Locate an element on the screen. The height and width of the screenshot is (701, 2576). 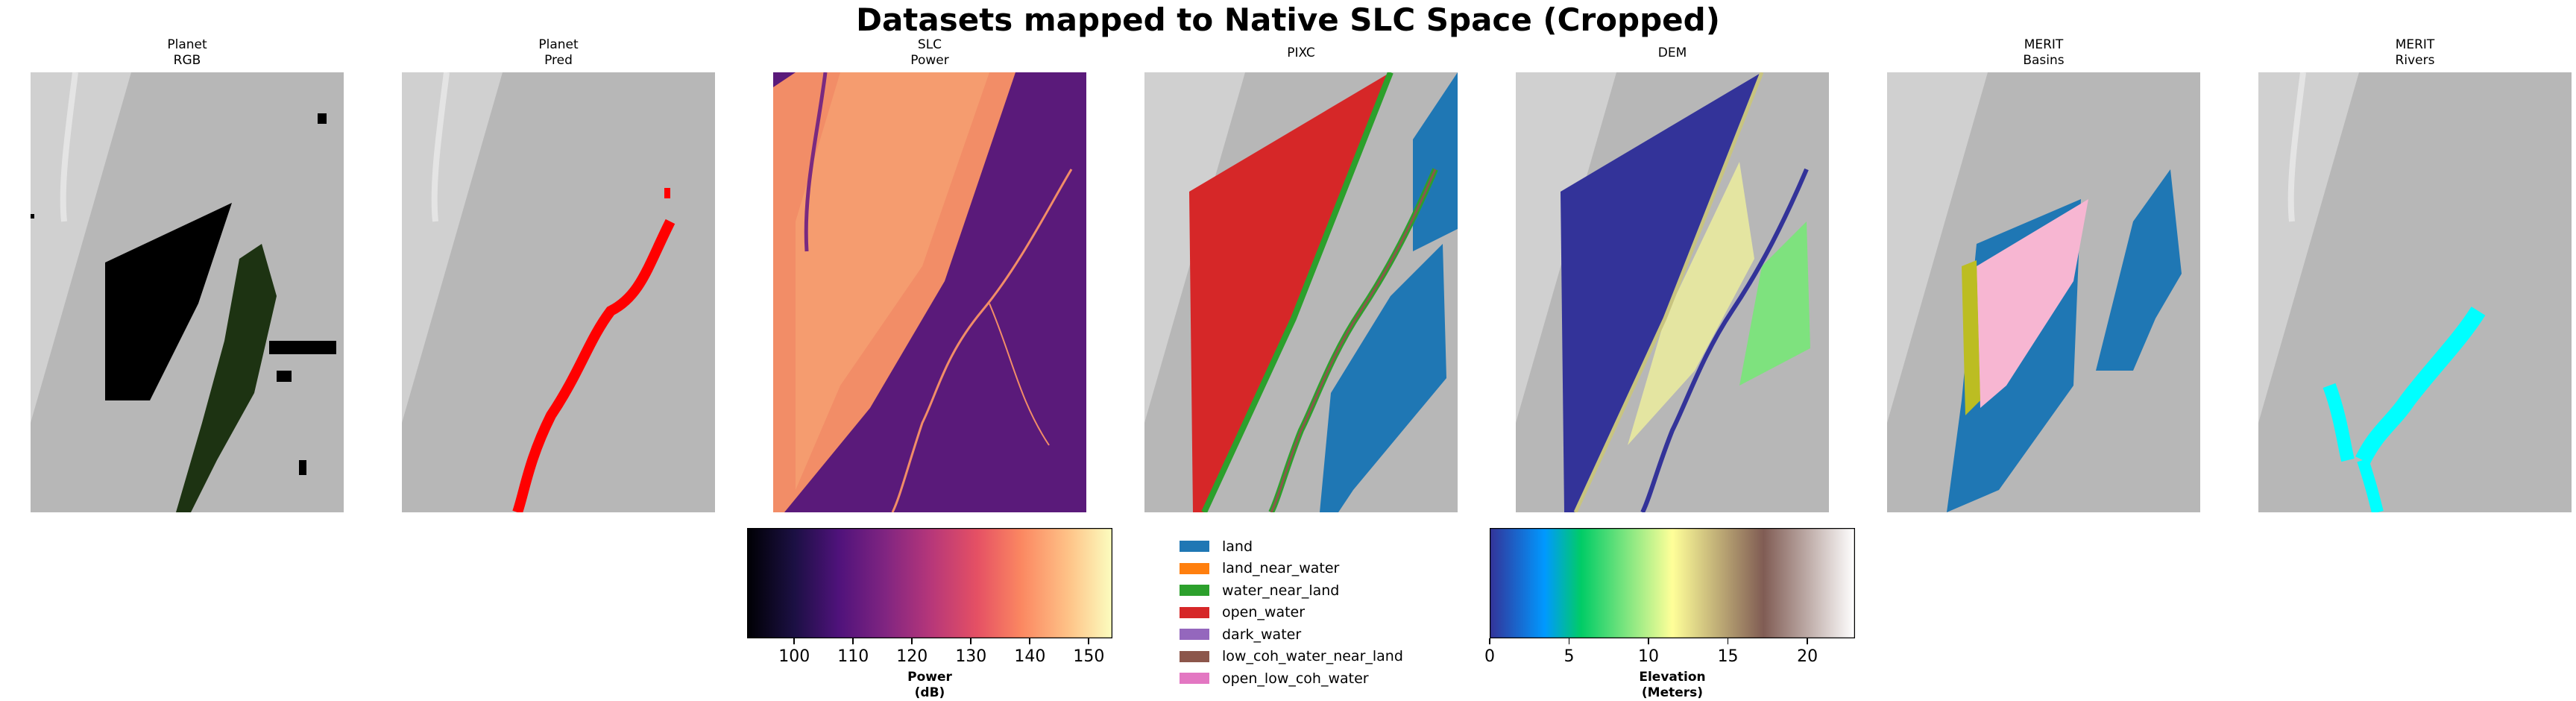
legend-label: open_low_coh_water is located at coordinates (1295, 678).